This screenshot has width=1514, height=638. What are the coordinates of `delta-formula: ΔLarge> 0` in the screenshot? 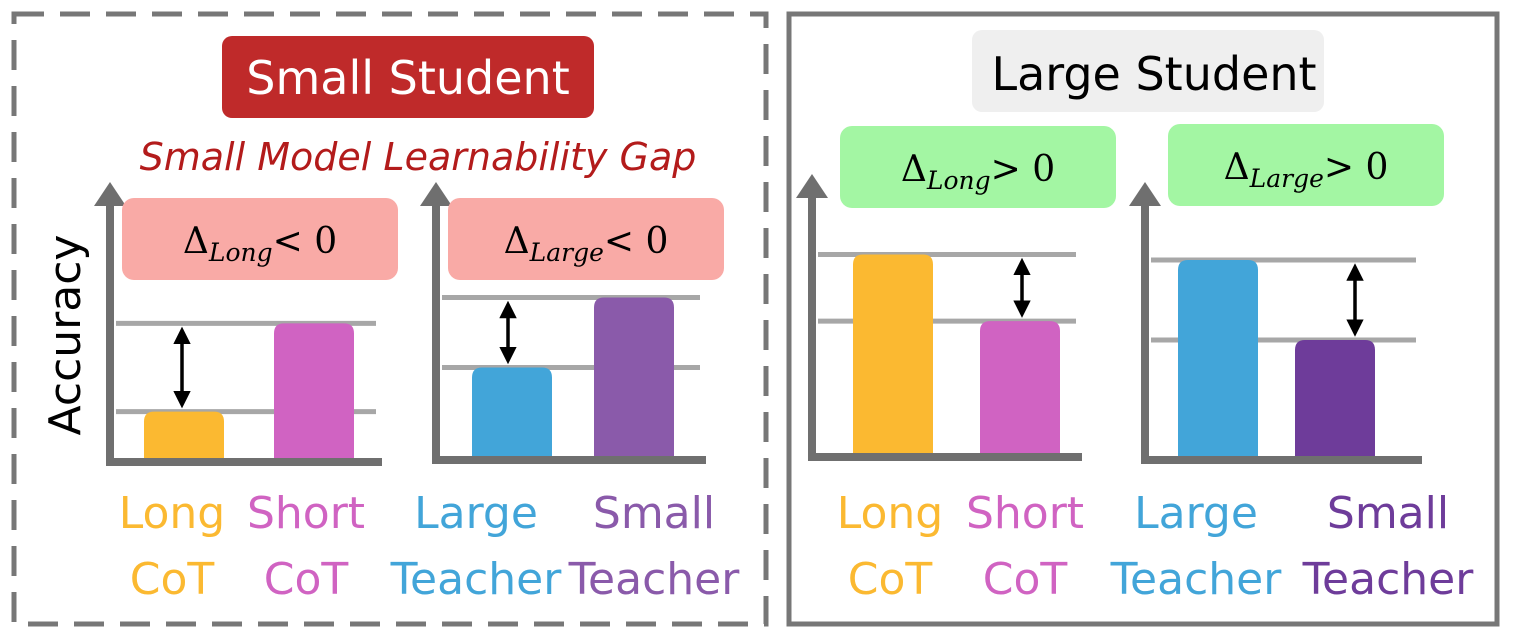 It's located at (1306, 170).